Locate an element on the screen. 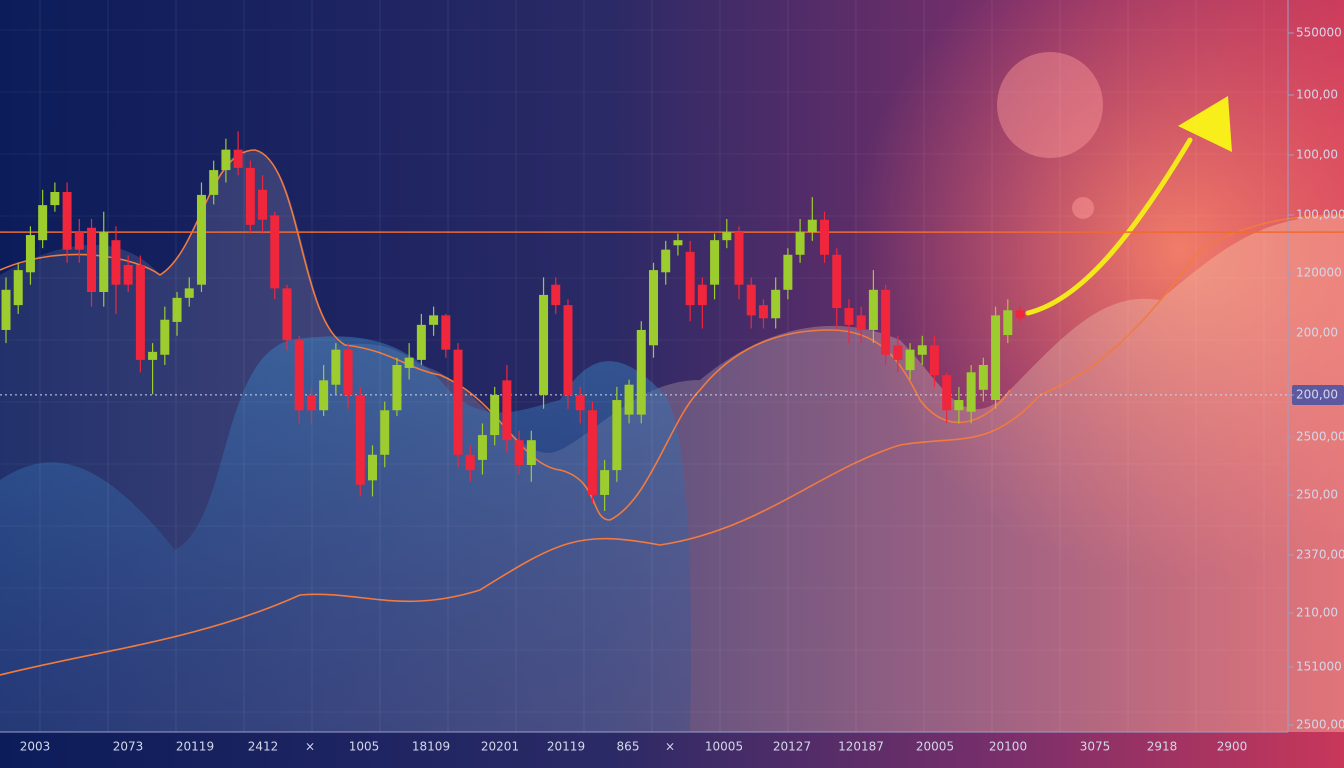 The image size is (1344, 768). x-label: 20005 is located at coordinates (935, 747).